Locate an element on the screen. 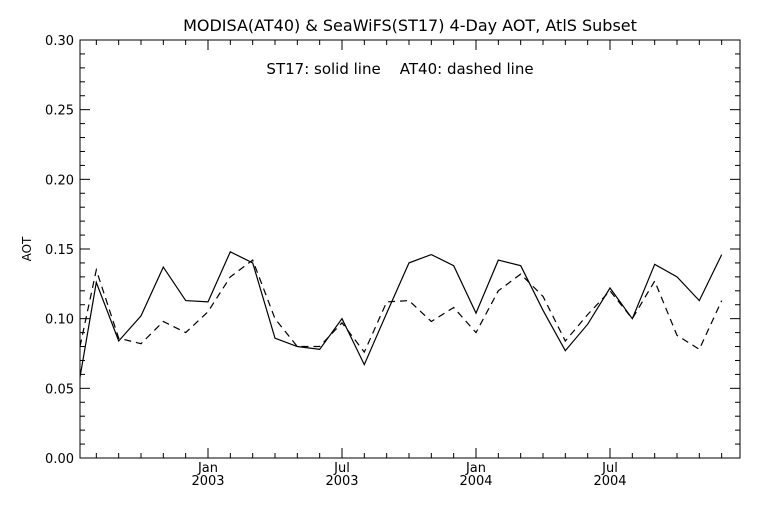 Image resolution: width=768 pixels, height=512 pixels. y-tick-label: 0.10 is located at coordinates (59, 320).